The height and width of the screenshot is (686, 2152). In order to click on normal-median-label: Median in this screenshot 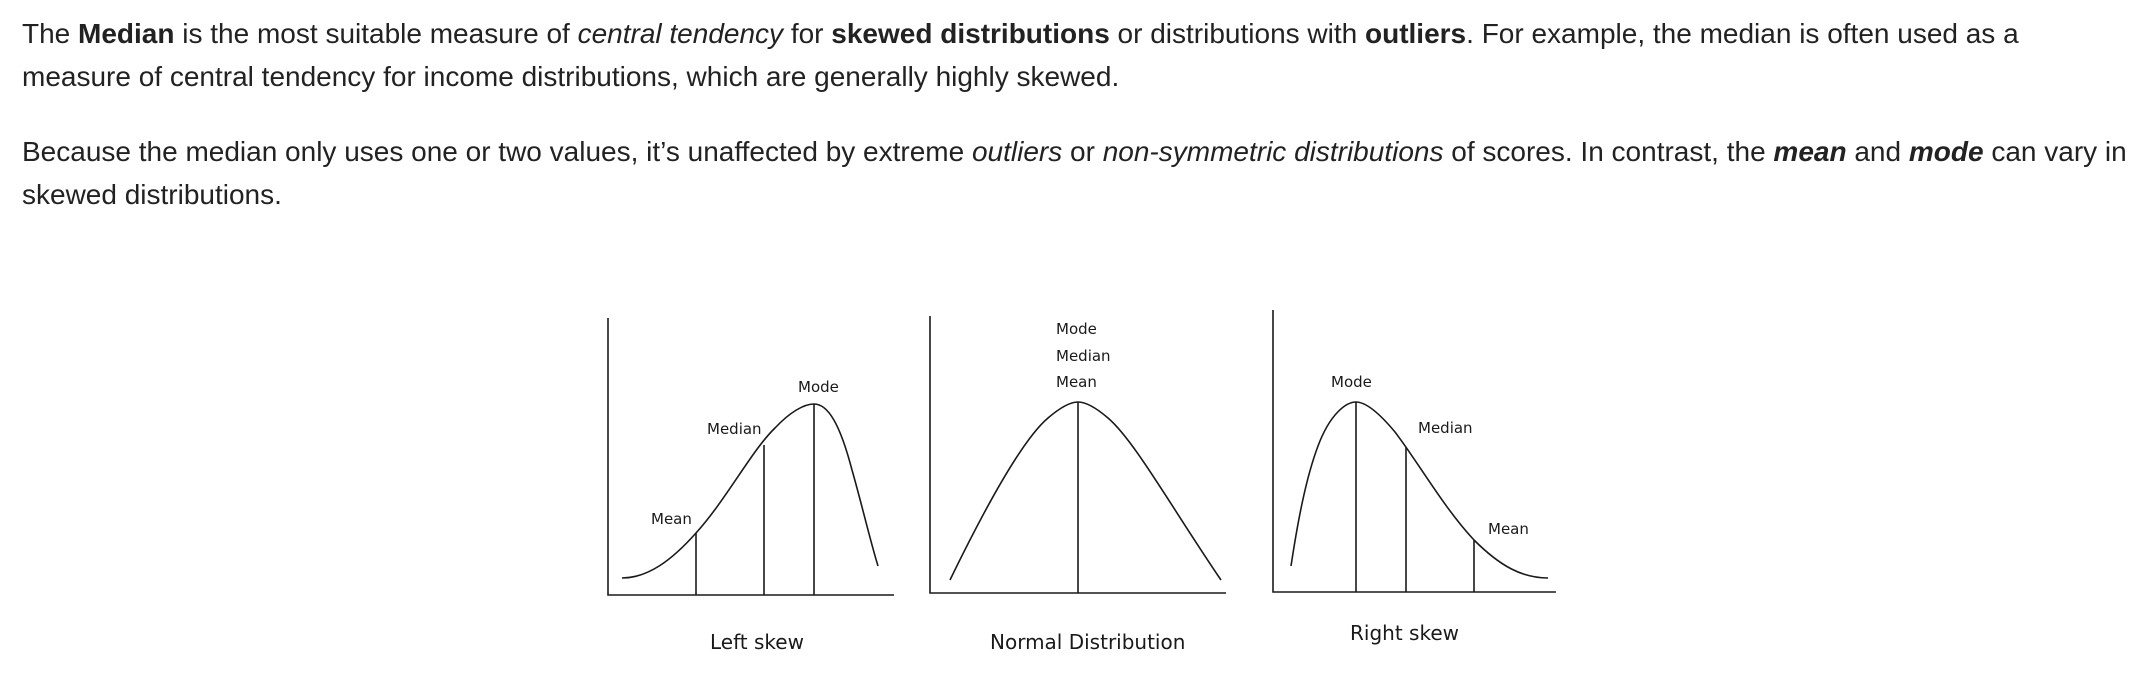, I will do `click(1083, 356)`.